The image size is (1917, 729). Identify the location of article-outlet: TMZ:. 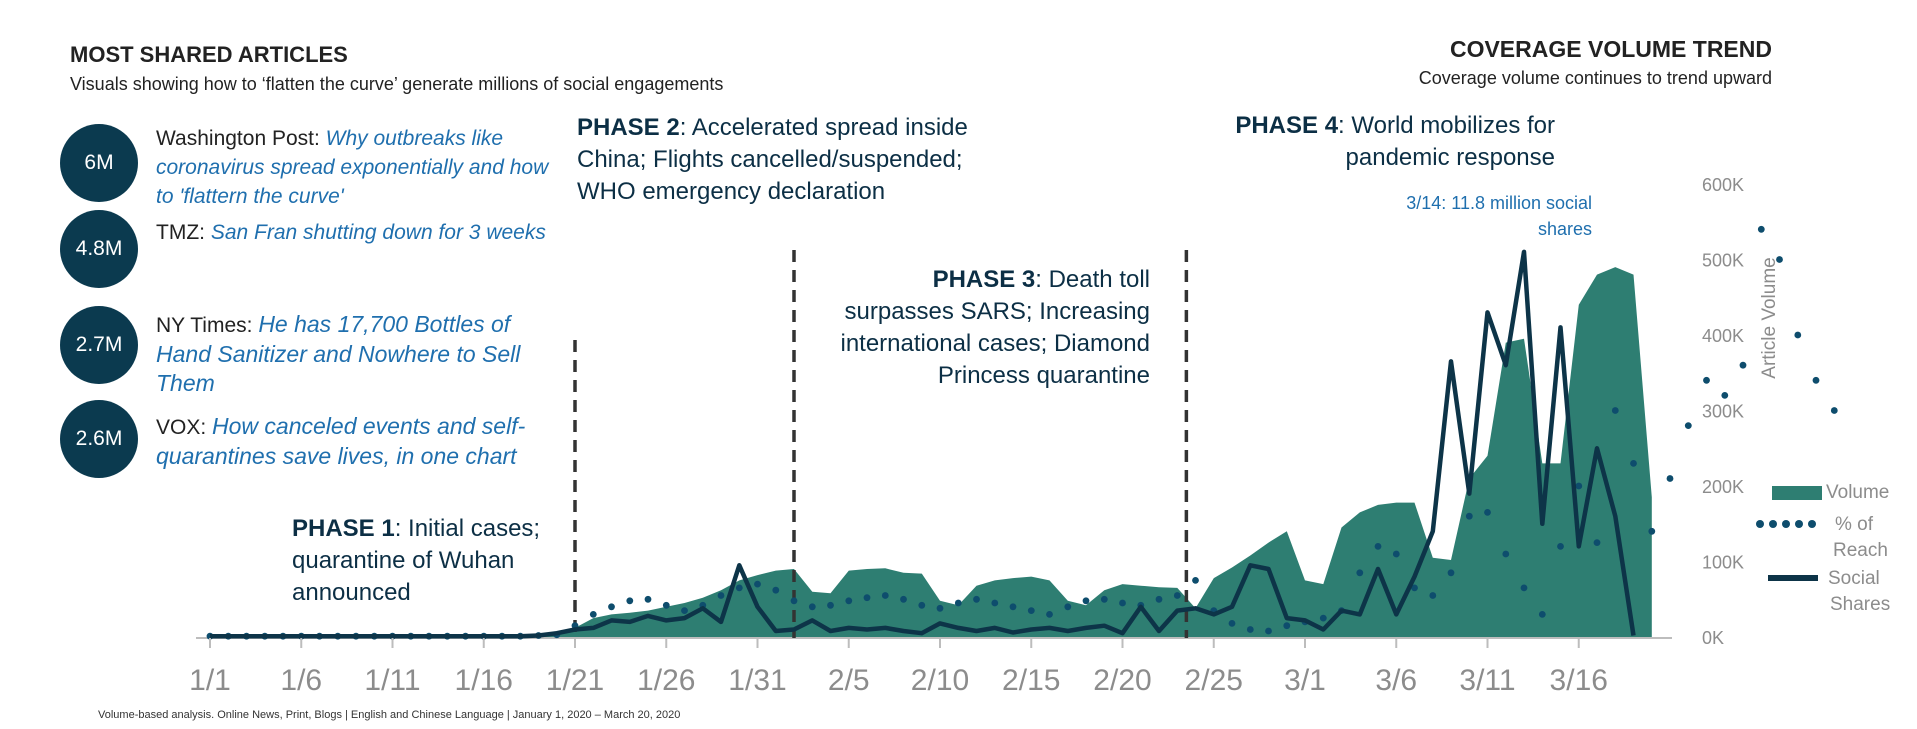
(183, 232).